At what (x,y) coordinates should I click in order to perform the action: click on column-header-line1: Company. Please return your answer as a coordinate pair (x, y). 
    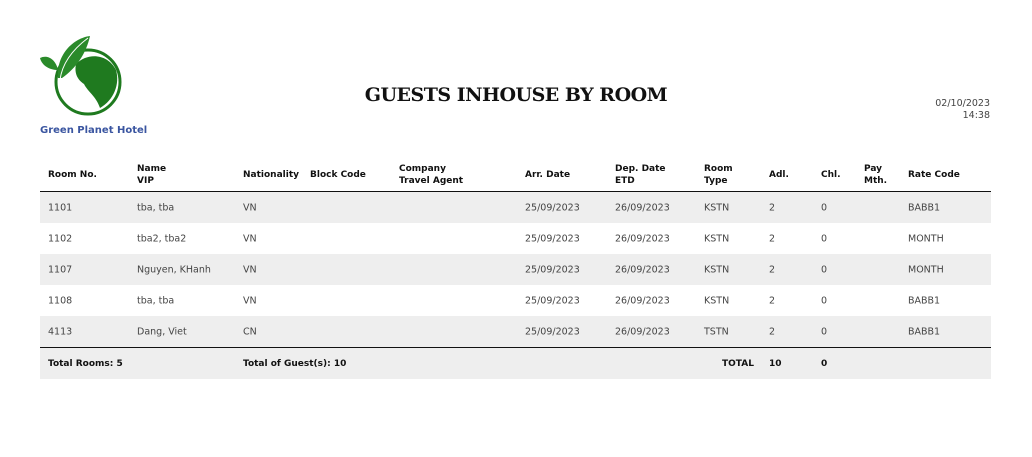
    Looking at the image, I should click on (422, 168).